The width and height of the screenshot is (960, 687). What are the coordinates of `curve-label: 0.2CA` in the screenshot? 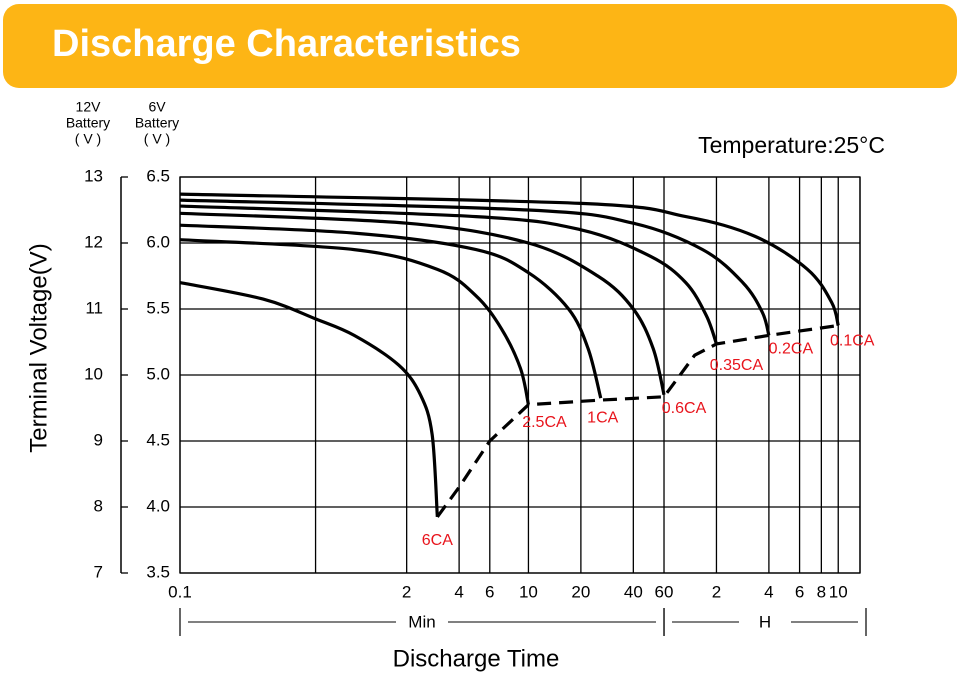 It's located at (791, 349).